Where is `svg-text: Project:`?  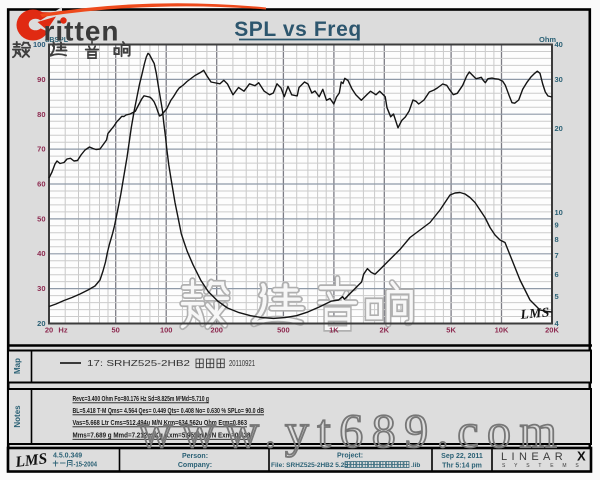 svg-text: Project: is located at coordinates (350, 456).